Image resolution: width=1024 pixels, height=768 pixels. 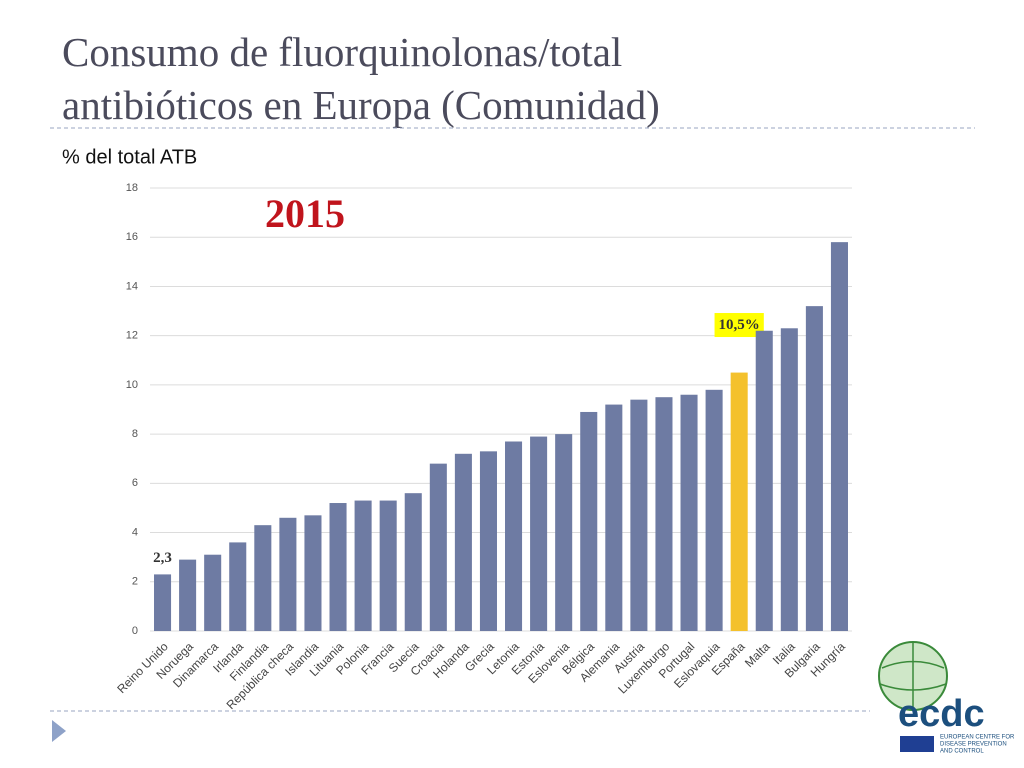 What do you see at coordinates (962, 752) in the screenshot?
I see `logo-subtitle: AND CONTROL` at bounding box center [962, 752].